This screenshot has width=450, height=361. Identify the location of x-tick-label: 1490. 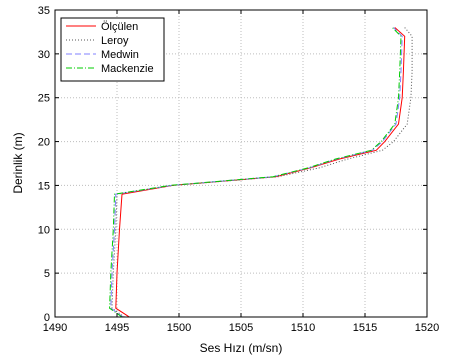
(55, 328).